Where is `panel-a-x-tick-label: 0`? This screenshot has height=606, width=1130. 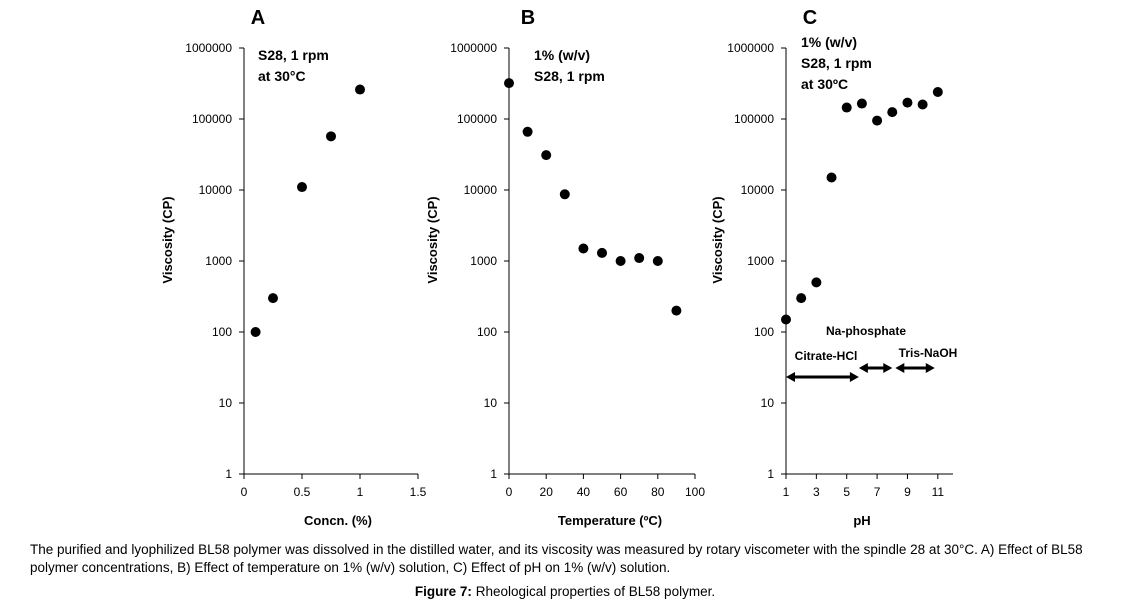
panel-a-x-tick-label: 0 is located at coordinates (244, 492).